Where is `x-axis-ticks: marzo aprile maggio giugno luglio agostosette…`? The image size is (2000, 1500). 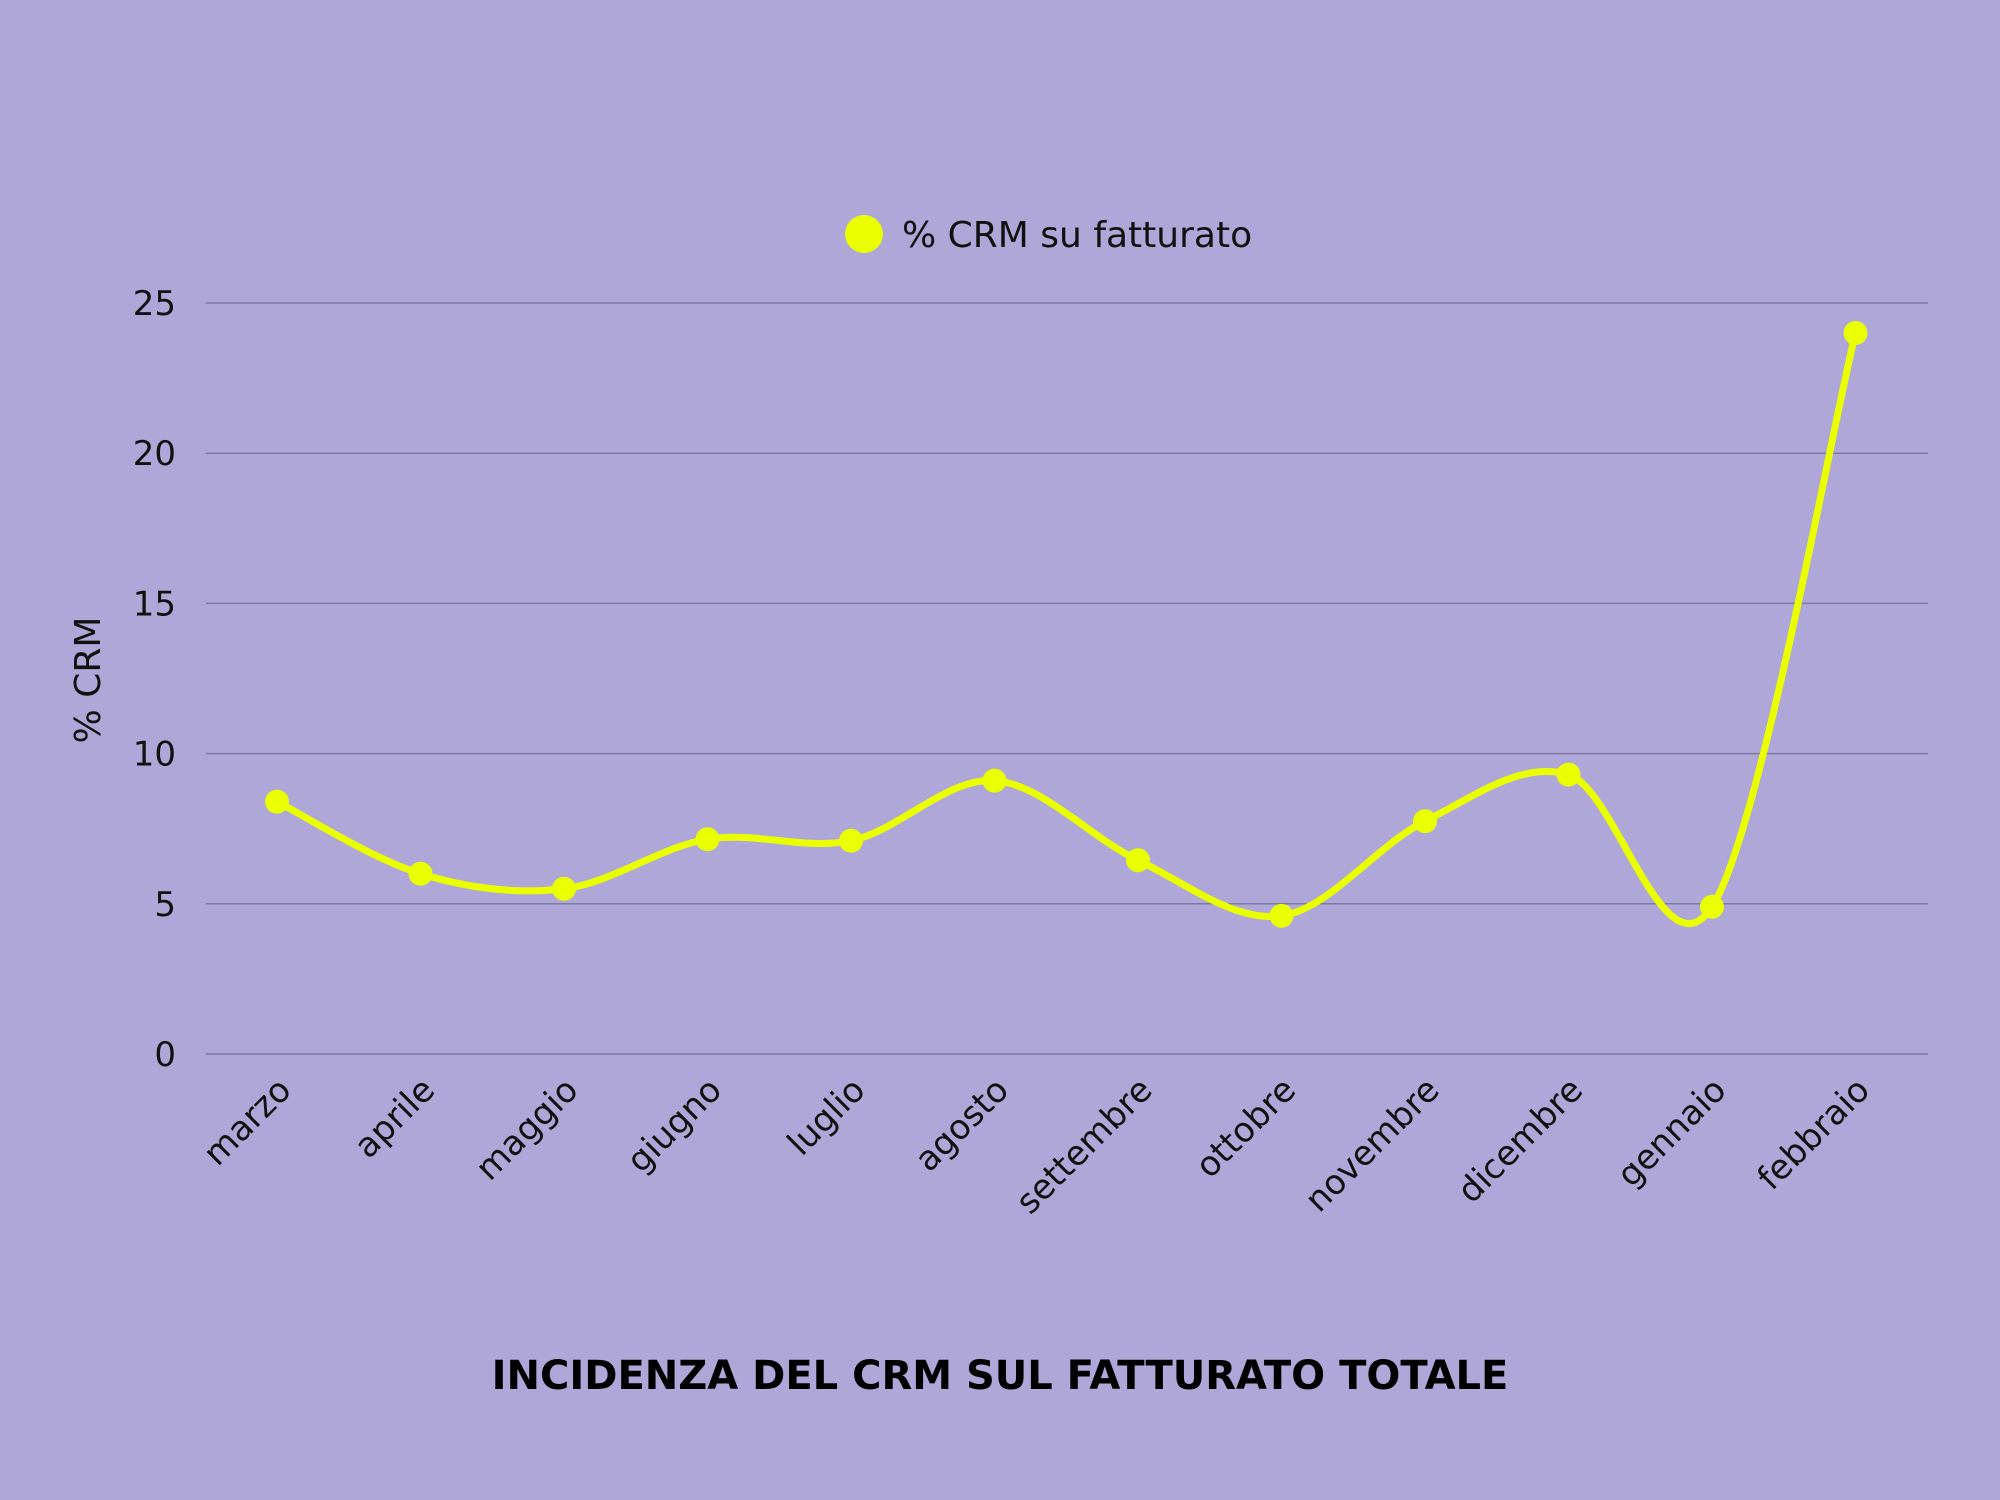
x-axis-ticks: marzo aprile maggio giugno luglio agostosette… is located at coordinates (1037, 1146).